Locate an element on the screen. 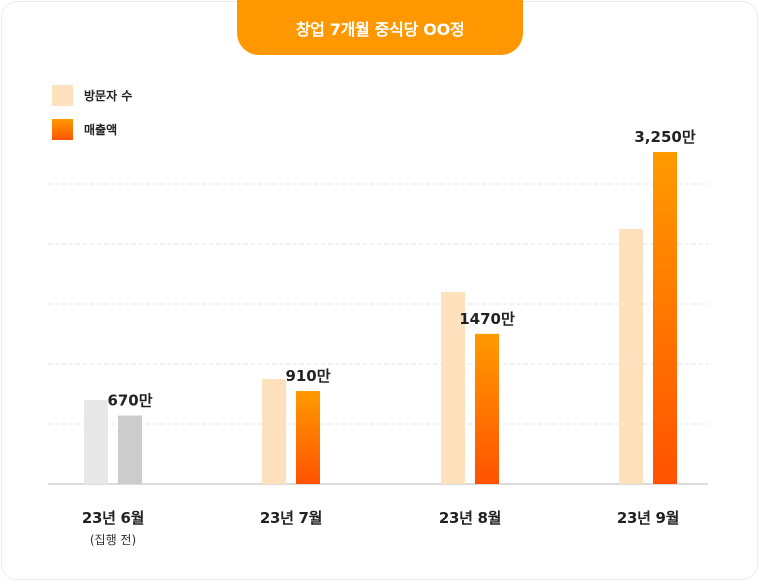 The image size is (759, 581). data-label-sales: 1470만 is located at coordinates (487, 319).